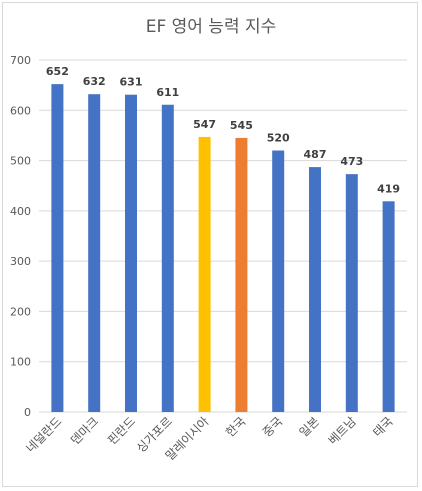 The image size is (422, 491). What do you see at coordinates (351, 161) in the screenshot?
I see `data-label: 473` at bounding box center [351, 161].